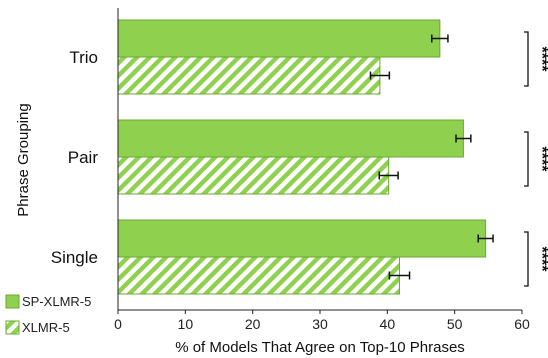 The image size is (548, 358). I want to click on legend-label-sp-xlmr-5: SP-XLMR-5, so click(56, 301).